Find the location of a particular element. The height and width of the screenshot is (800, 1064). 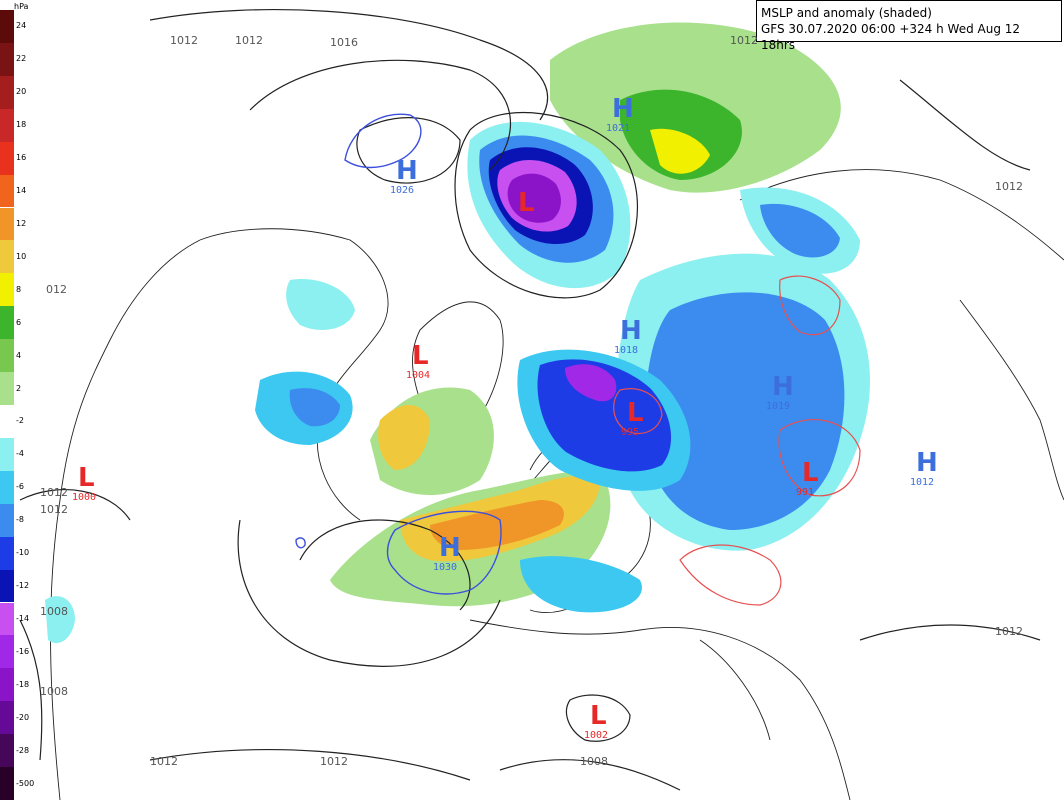

isobar-label: 1016 is located at coordinates (344, 42).